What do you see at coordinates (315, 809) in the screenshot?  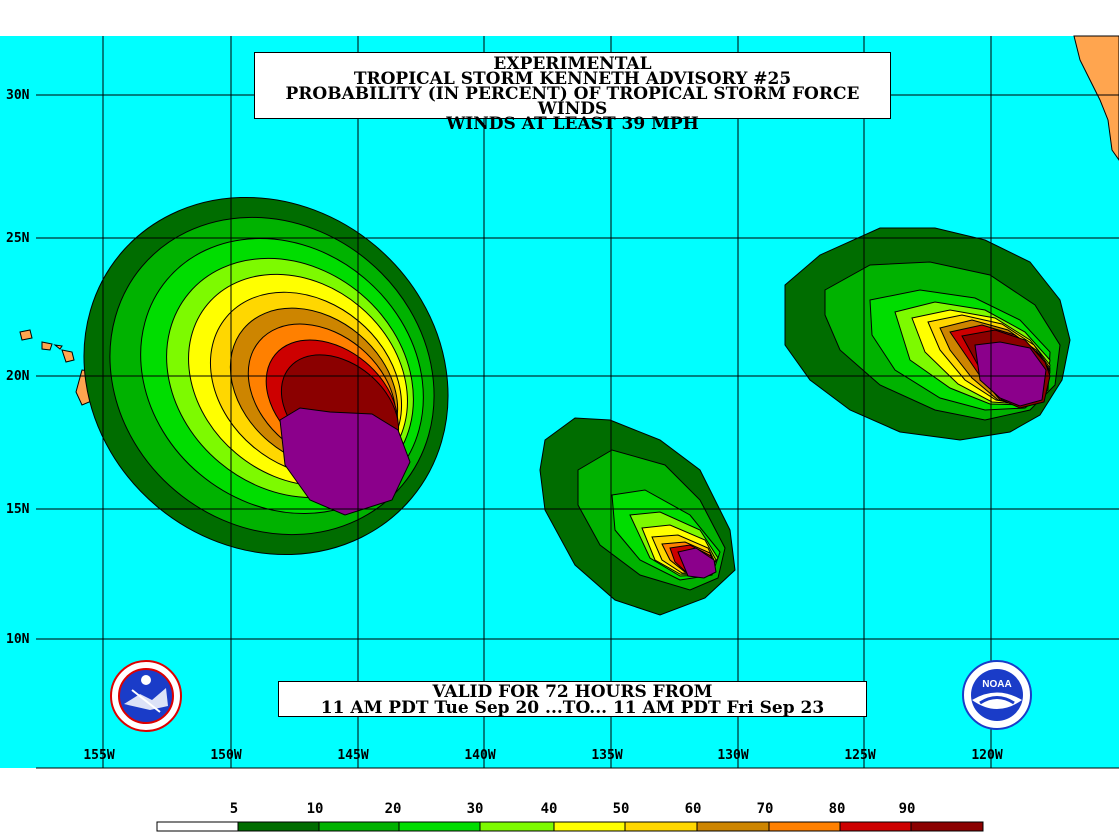 I see `legend-label: 10` at bounding box center [315, 809].